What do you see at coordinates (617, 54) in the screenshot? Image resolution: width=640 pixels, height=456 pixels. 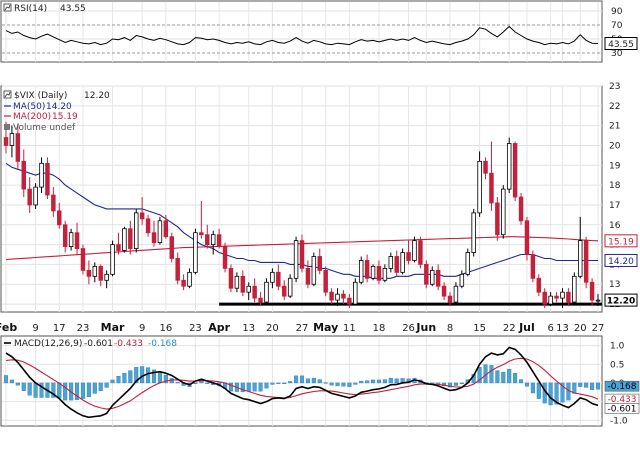 I see `rsi-tick-label: 30` at bounding box center [617, 54].